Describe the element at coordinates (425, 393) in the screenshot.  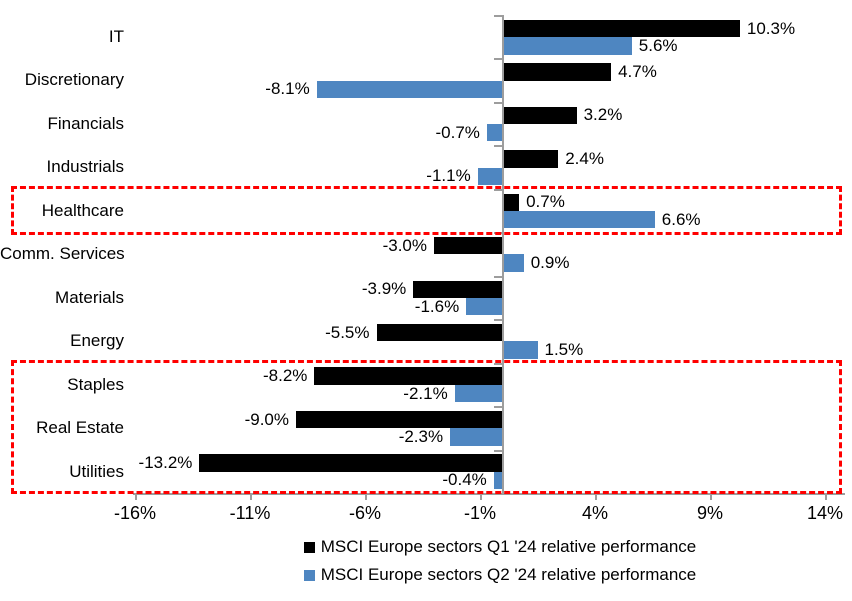
I see `value-label: -2.1%` at that location.